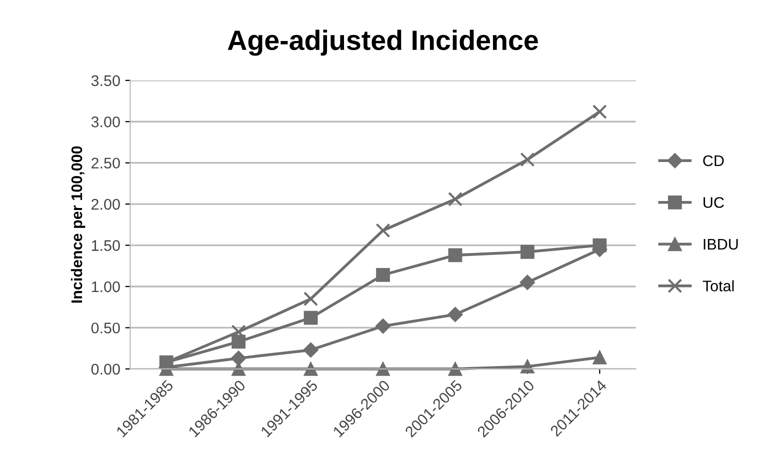 The width and height of the screenshot is (766, 473). What do you see at coordinates (721, 244) in the screenshot?
I see `legend-label: IBDU` at bounding box center [721, 244].